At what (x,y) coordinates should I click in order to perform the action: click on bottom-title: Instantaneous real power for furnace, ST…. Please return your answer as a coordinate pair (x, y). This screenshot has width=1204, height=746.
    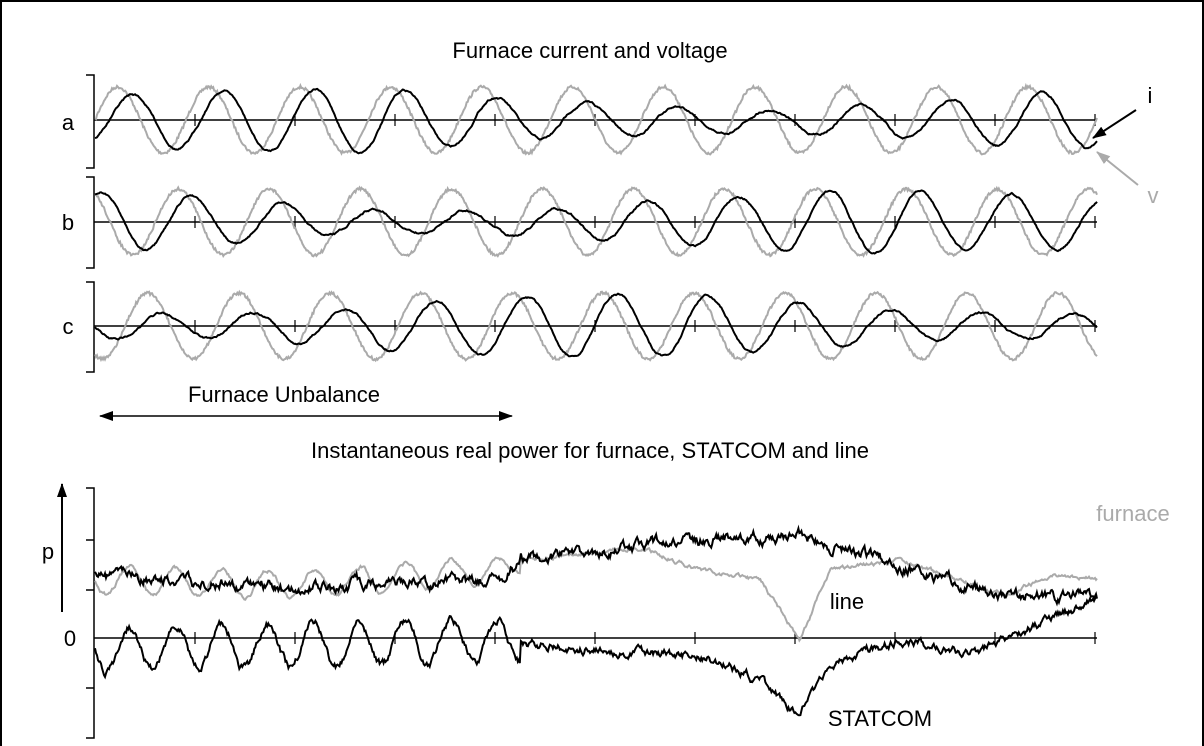
    Looking at the image, I should click on (590, 450).